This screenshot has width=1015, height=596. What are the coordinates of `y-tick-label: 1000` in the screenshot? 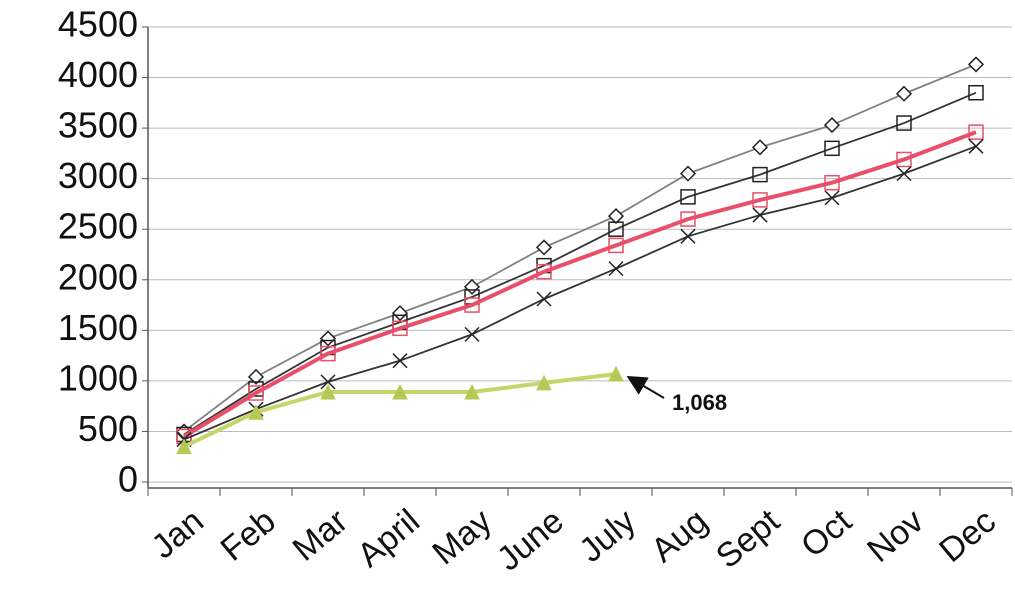 It's located at (98, 377).